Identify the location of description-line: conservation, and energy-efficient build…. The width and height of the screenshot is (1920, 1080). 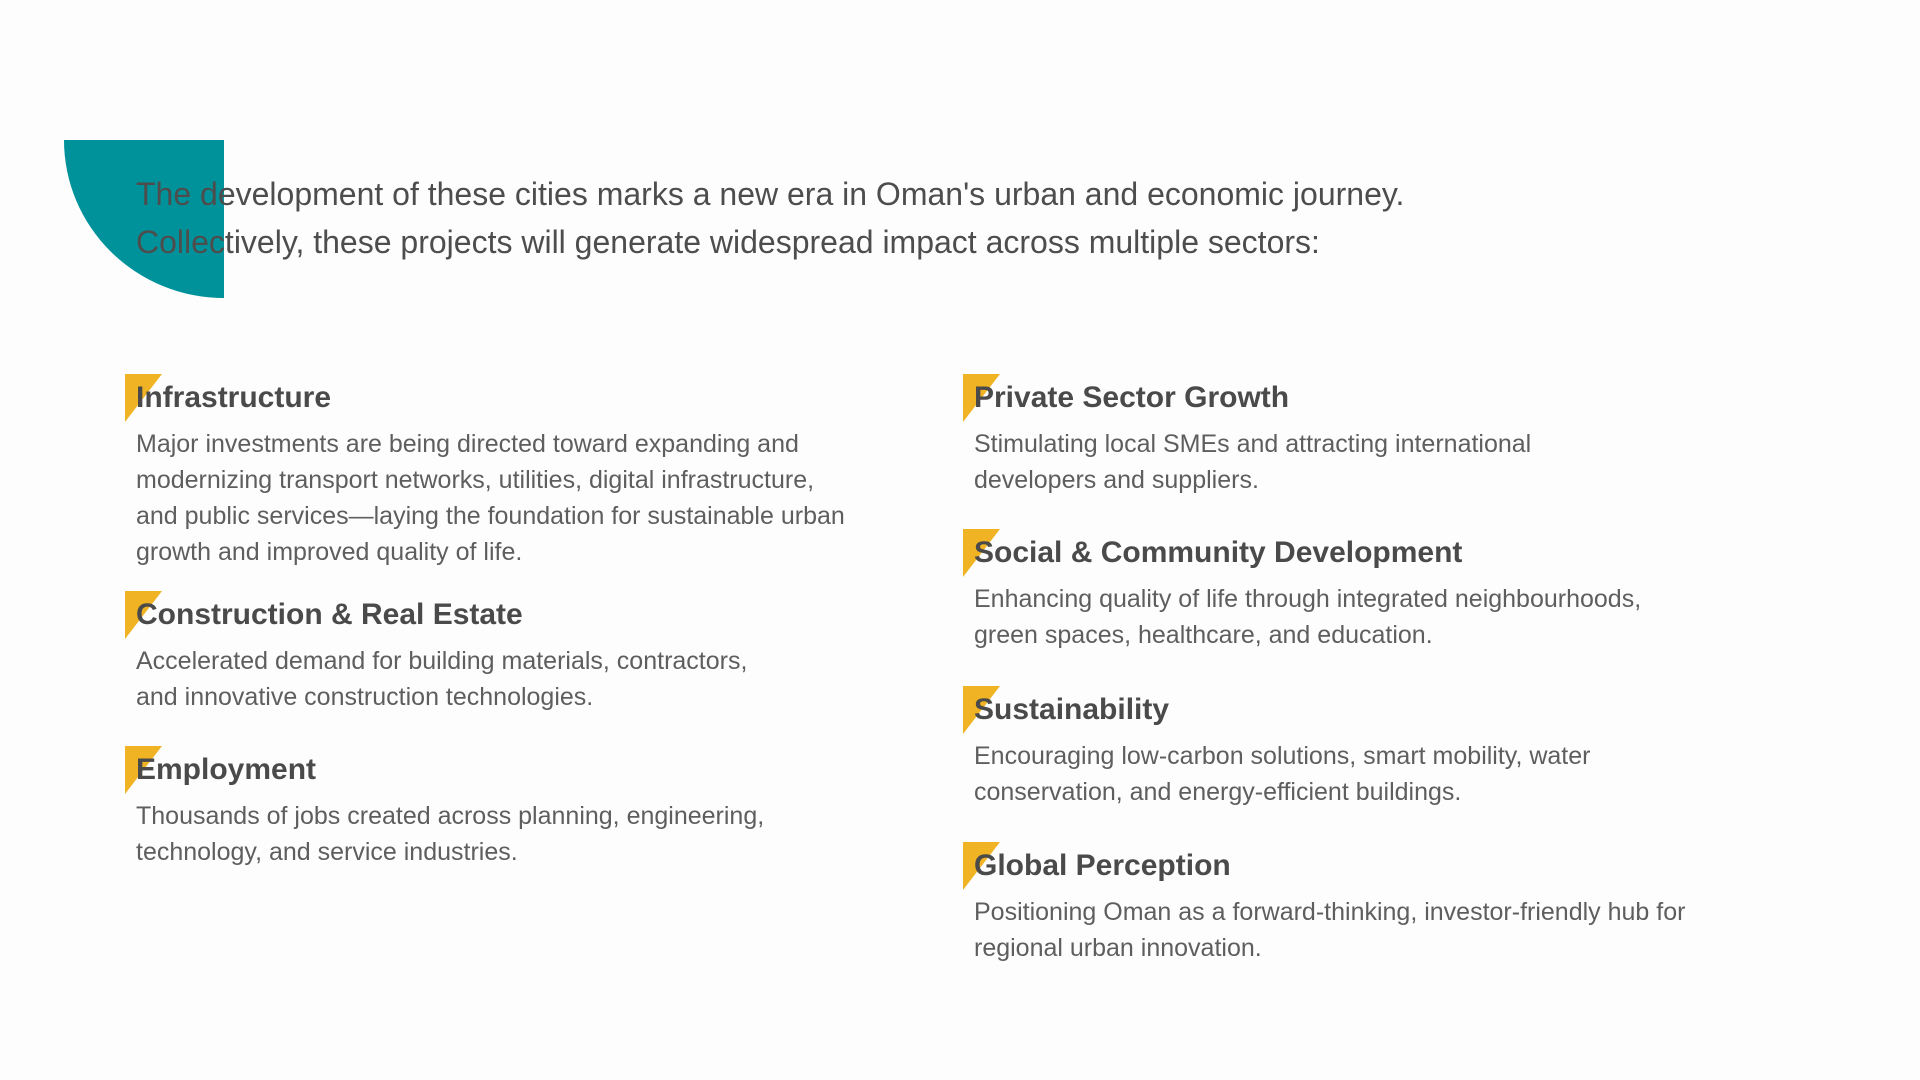
(1218, 792).